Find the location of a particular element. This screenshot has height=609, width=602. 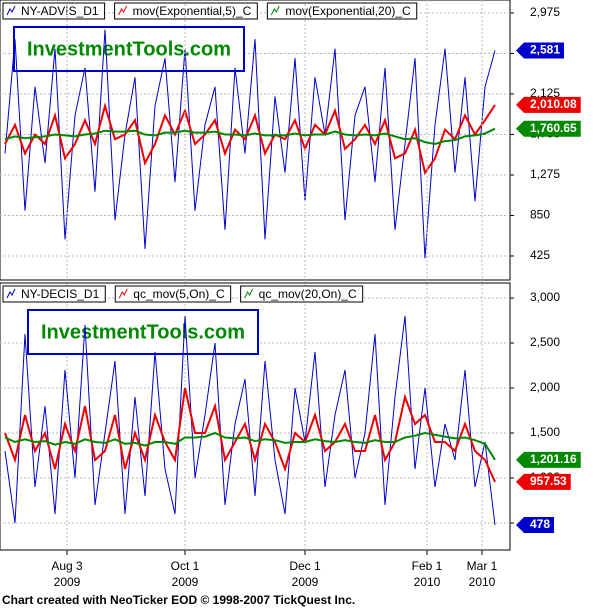

value-tag-label: 957.53 is located at coordinates (548, 481).